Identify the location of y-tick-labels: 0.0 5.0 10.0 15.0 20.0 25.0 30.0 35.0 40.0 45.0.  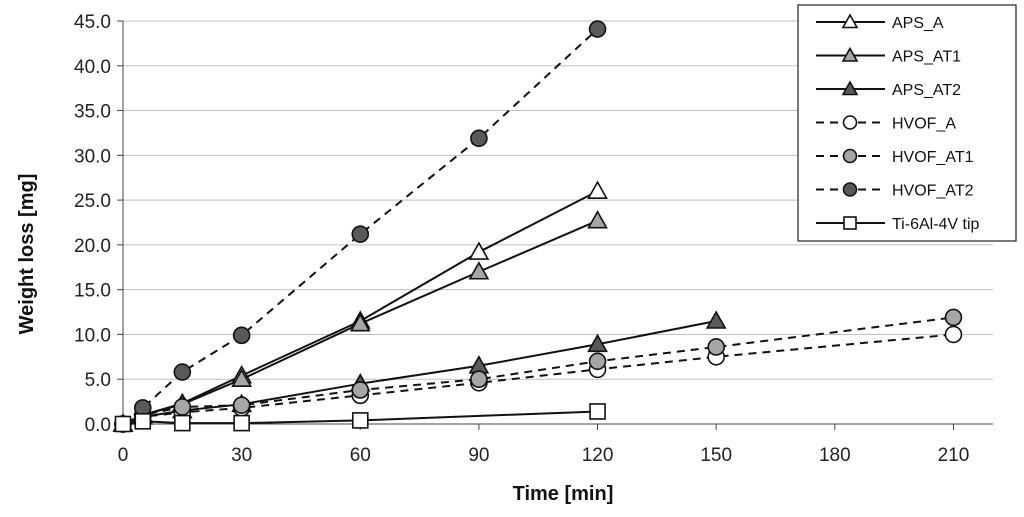
(98, 224).